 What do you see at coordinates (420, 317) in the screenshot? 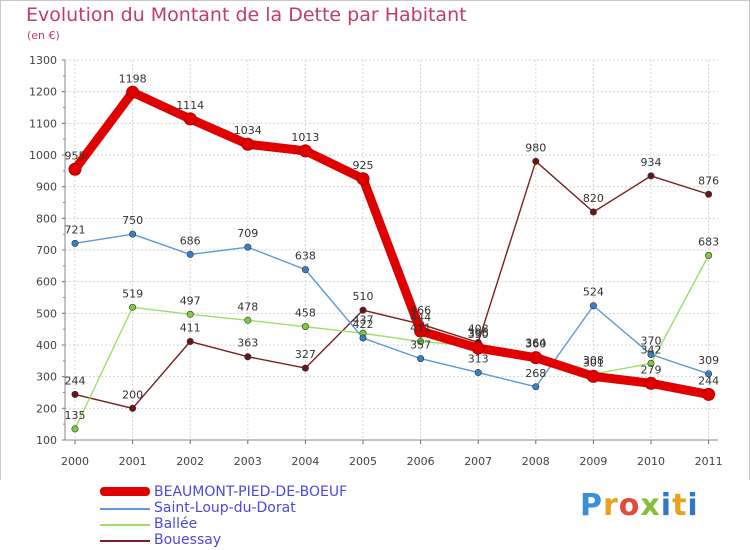
I see `data-label: 444` at bounding box center [420, 317].